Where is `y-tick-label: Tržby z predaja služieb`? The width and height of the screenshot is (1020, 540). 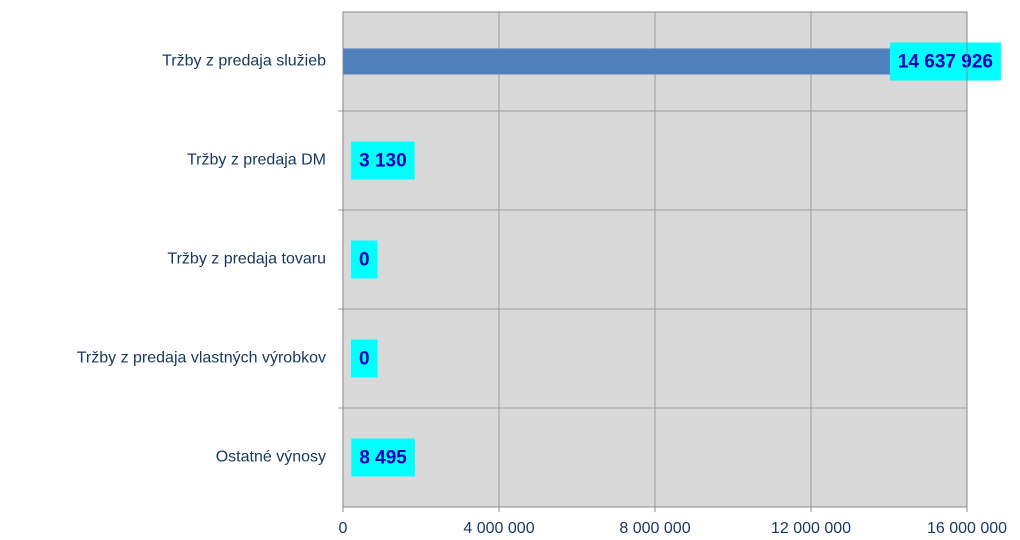 y-tick-label: Tržby z predaja služieb is located at coordinates (244, 61).